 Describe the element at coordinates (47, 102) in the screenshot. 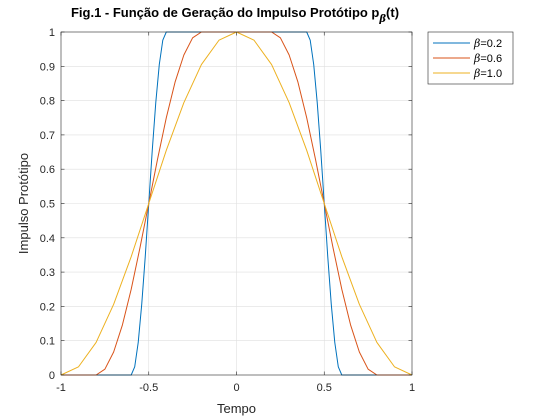

I see `y-tick-label: 0.8` at that location.